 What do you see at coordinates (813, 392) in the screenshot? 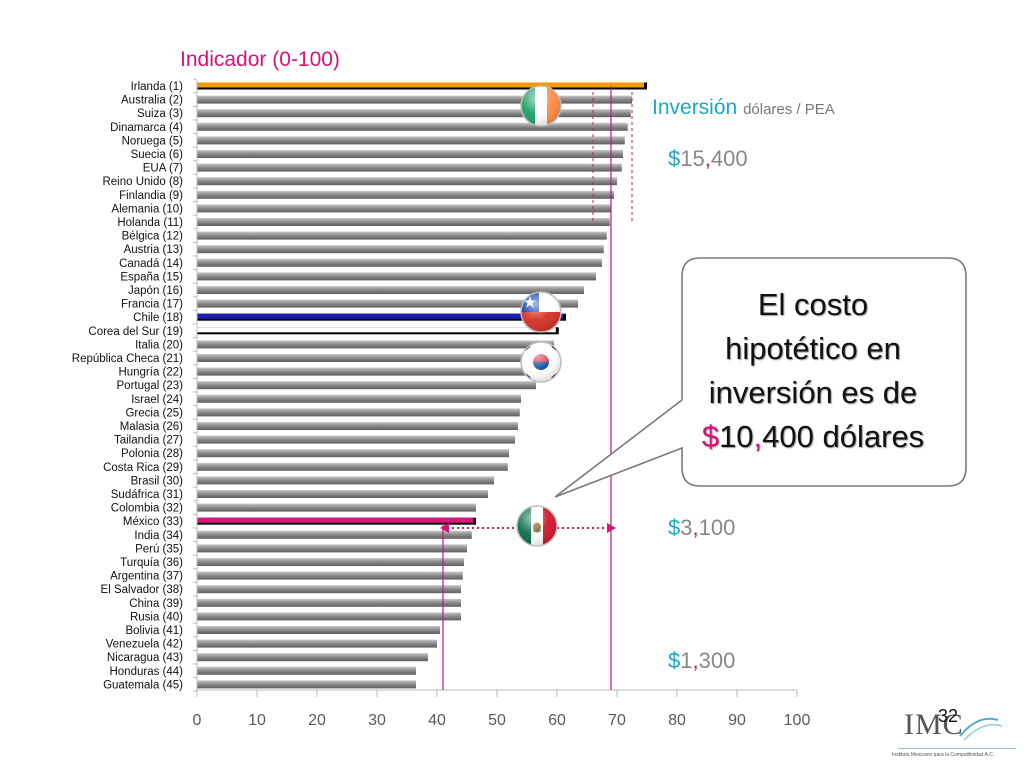
I see `callout-line-3: inversión es de` at bounding box center [813, 392].